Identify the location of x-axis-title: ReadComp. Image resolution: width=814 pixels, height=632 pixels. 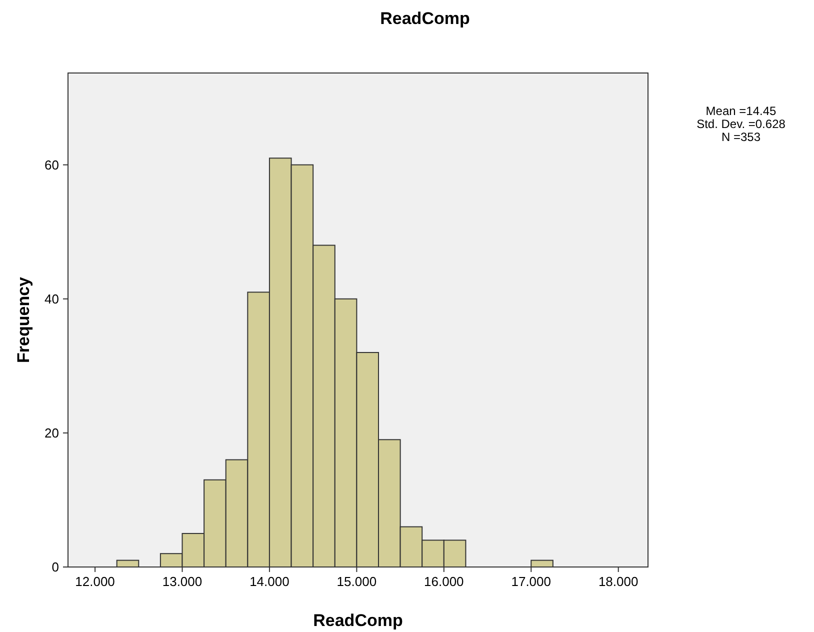
(358, 620).